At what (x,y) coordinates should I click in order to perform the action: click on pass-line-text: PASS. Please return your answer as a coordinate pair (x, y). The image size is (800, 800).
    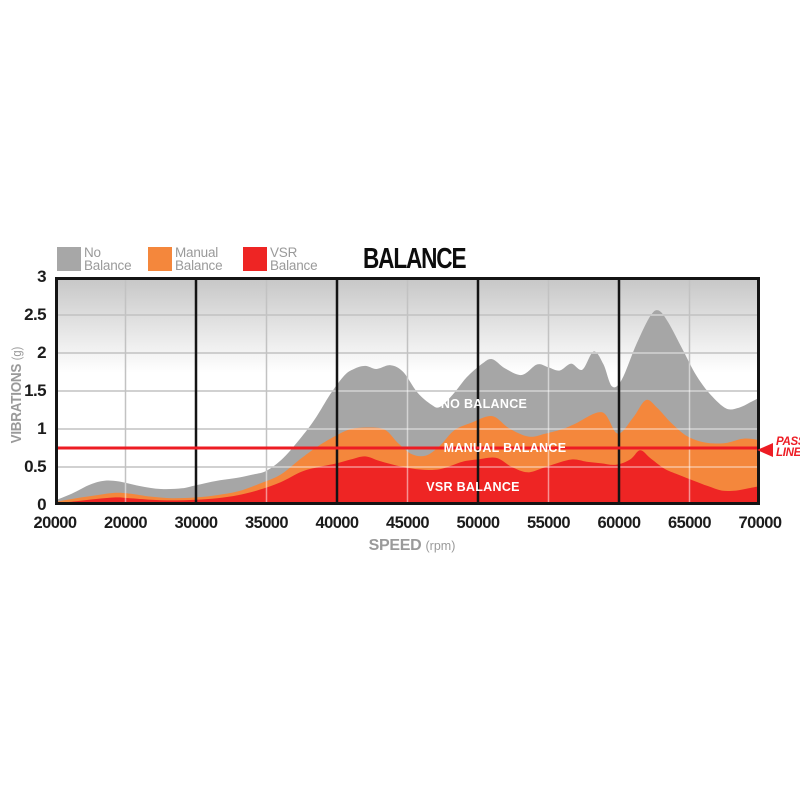
    Looking at the image, I should click on (788, 442).